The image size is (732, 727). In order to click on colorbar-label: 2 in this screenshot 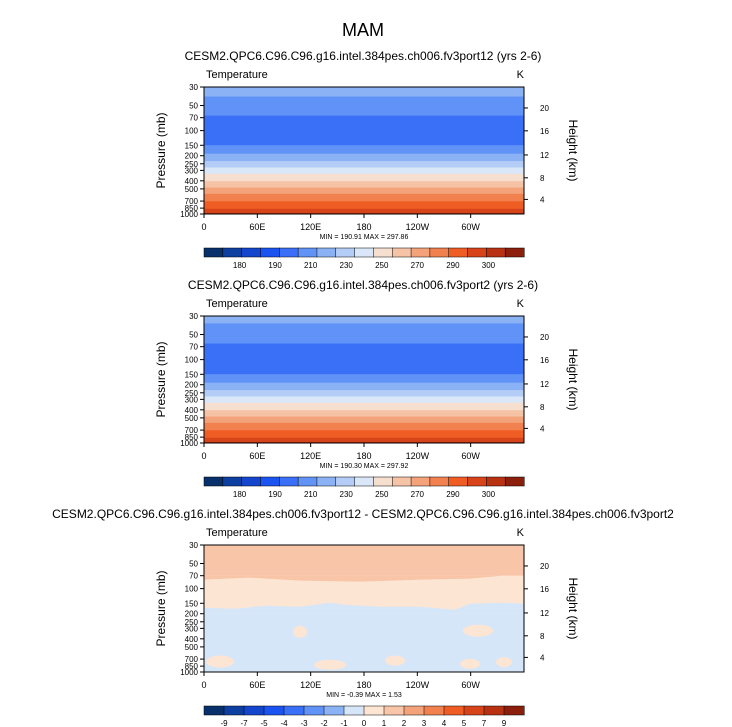, I will do `click(404, 723)`.